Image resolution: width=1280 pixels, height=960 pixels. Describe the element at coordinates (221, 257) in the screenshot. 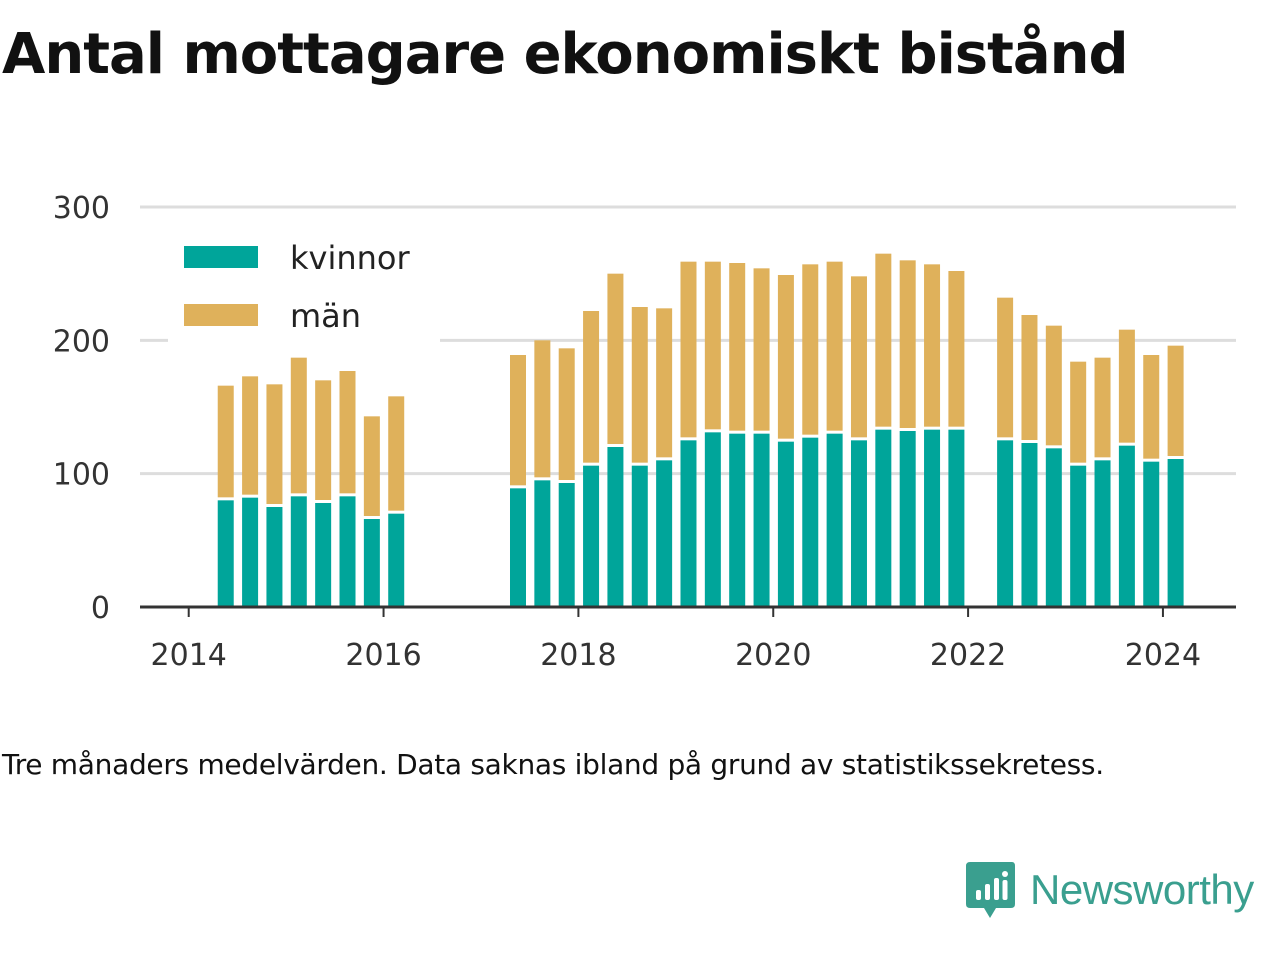

I see `legend-swatch-kvinnor` at that location.